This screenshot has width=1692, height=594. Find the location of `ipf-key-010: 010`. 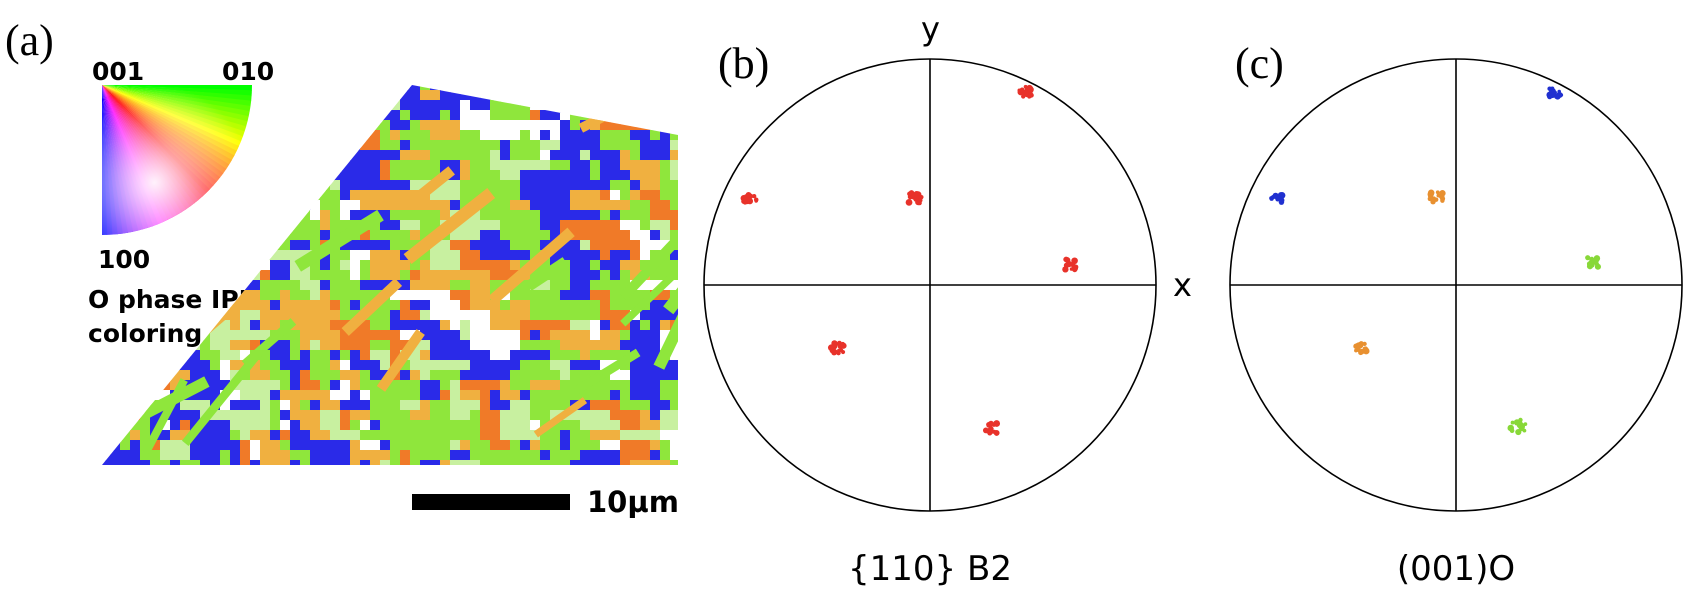

ipf-key-010: 010 is located at coordinates (248, 71).